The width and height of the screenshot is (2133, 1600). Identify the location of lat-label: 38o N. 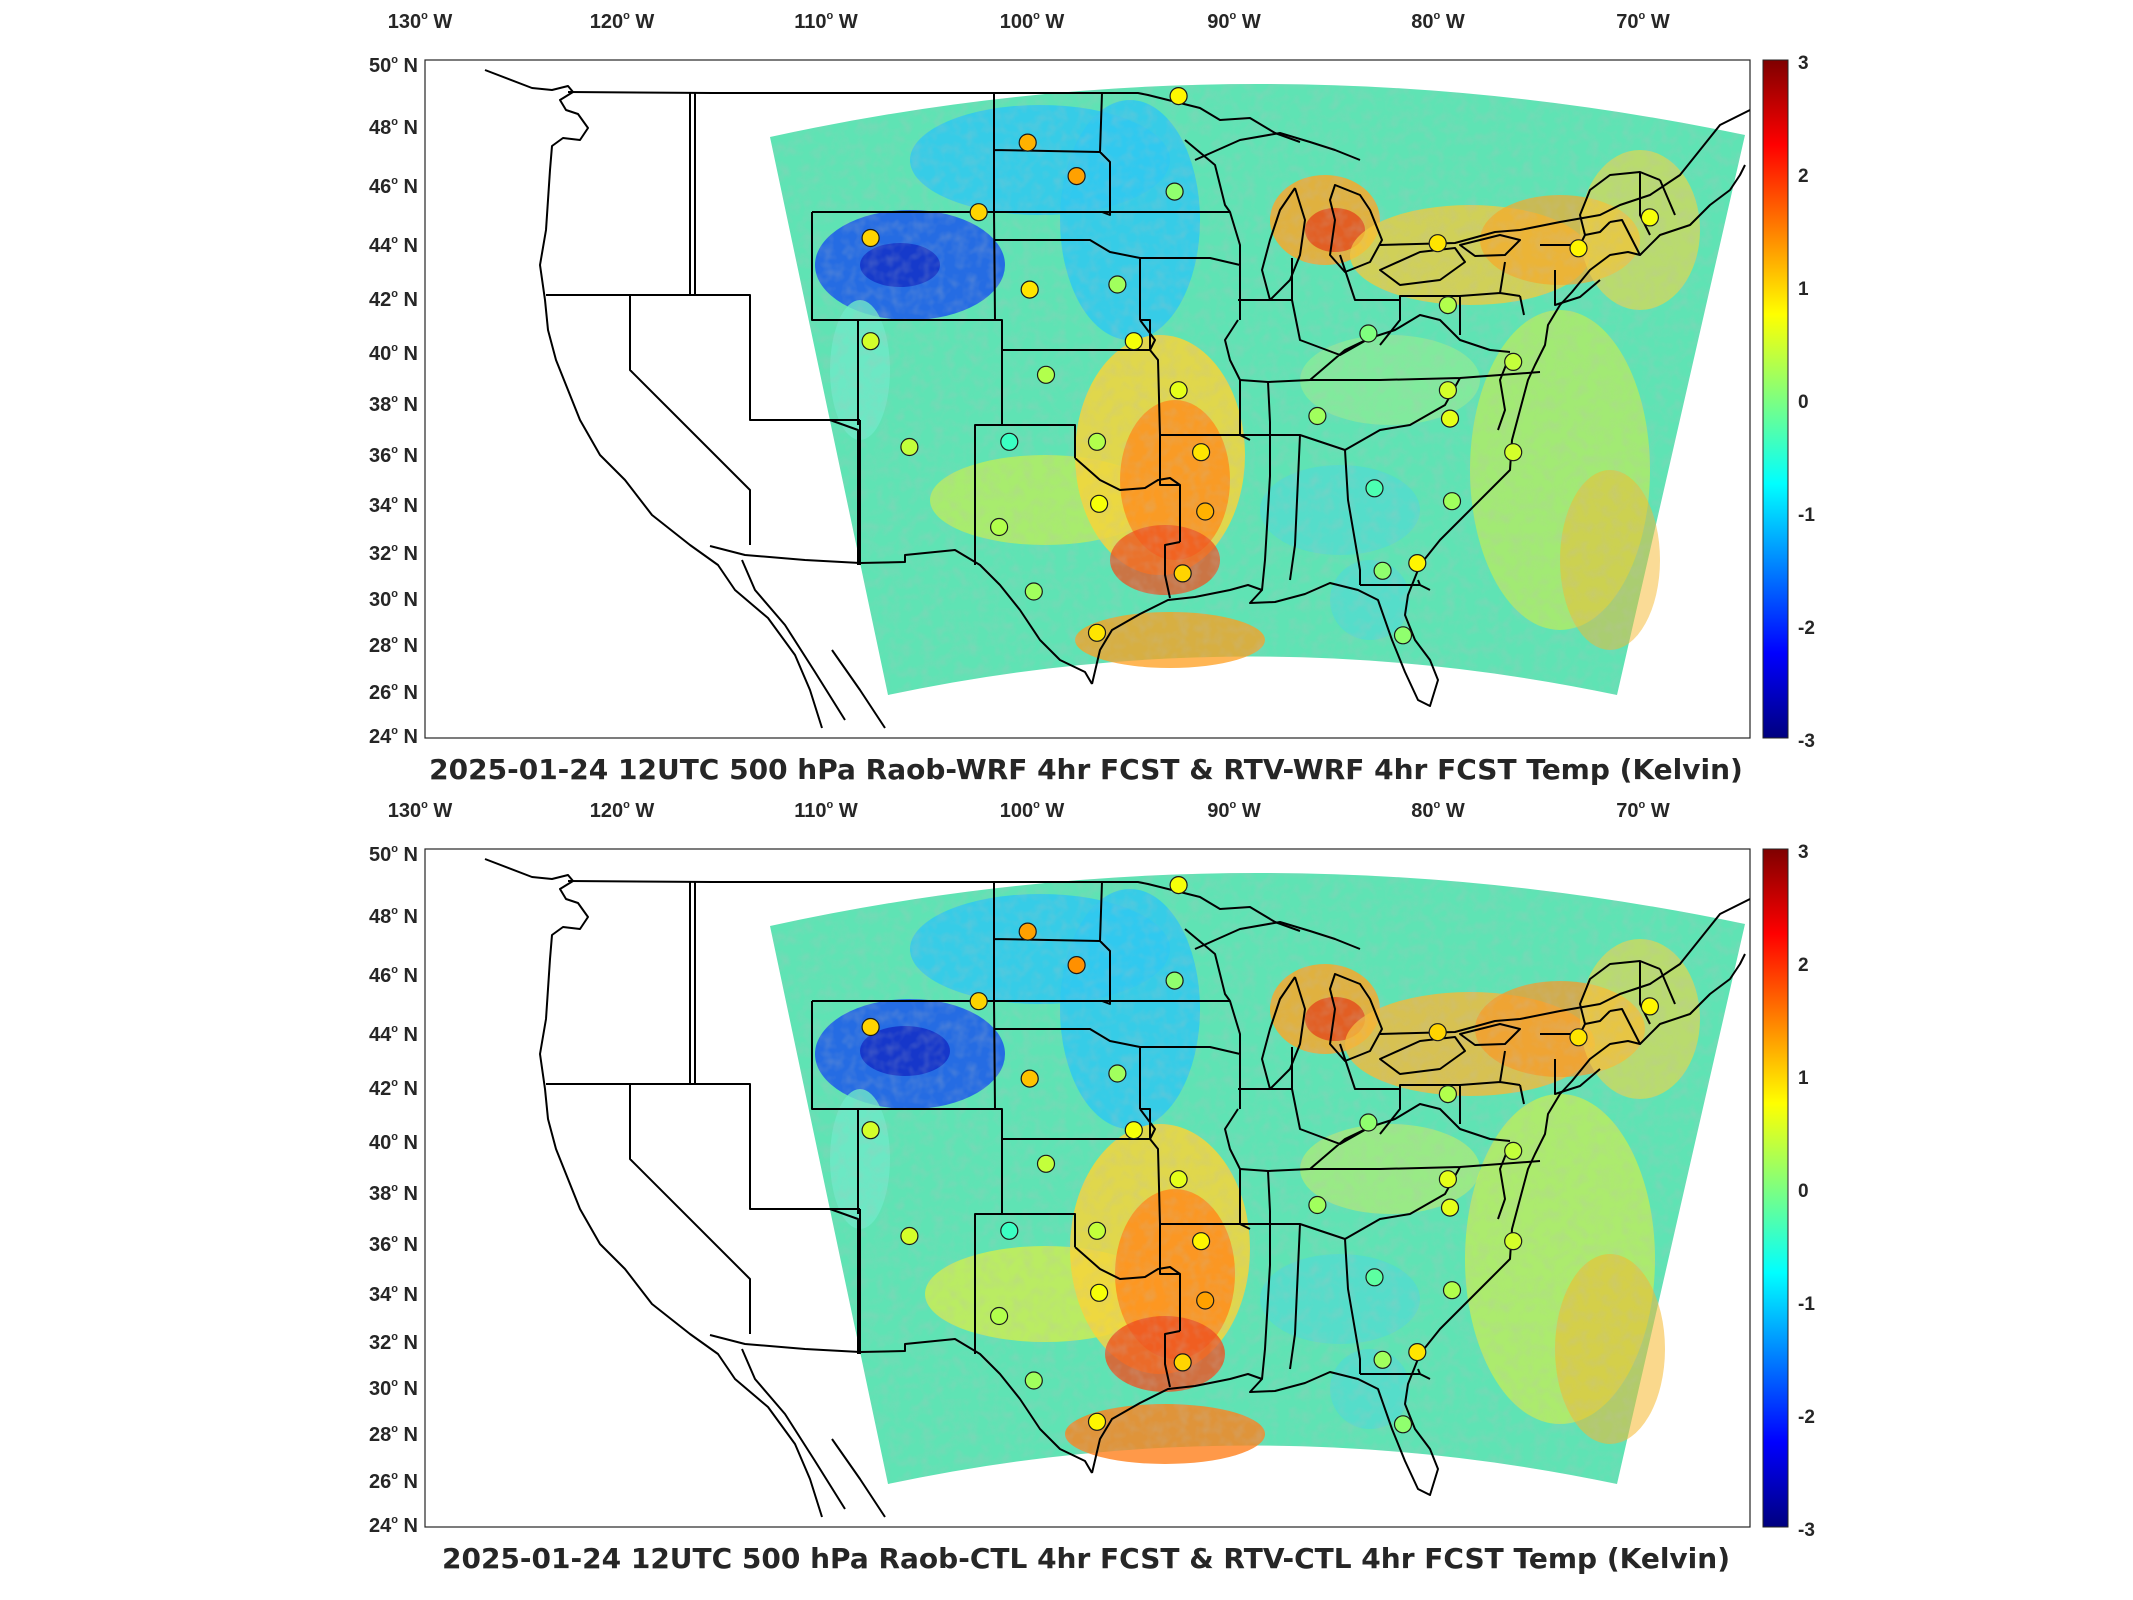
(393, 1193).